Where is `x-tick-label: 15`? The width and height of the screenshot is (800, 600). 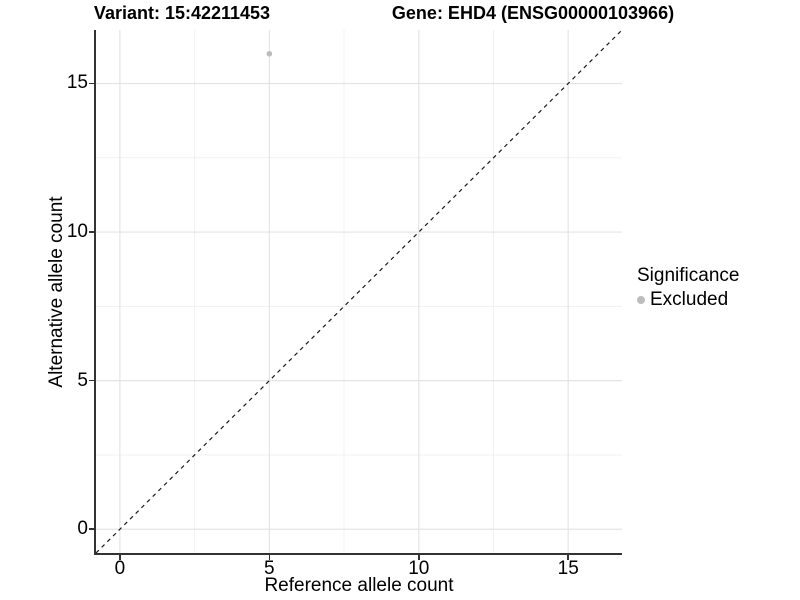 x-tick-label: 15 is located at coordinates (568, 568).